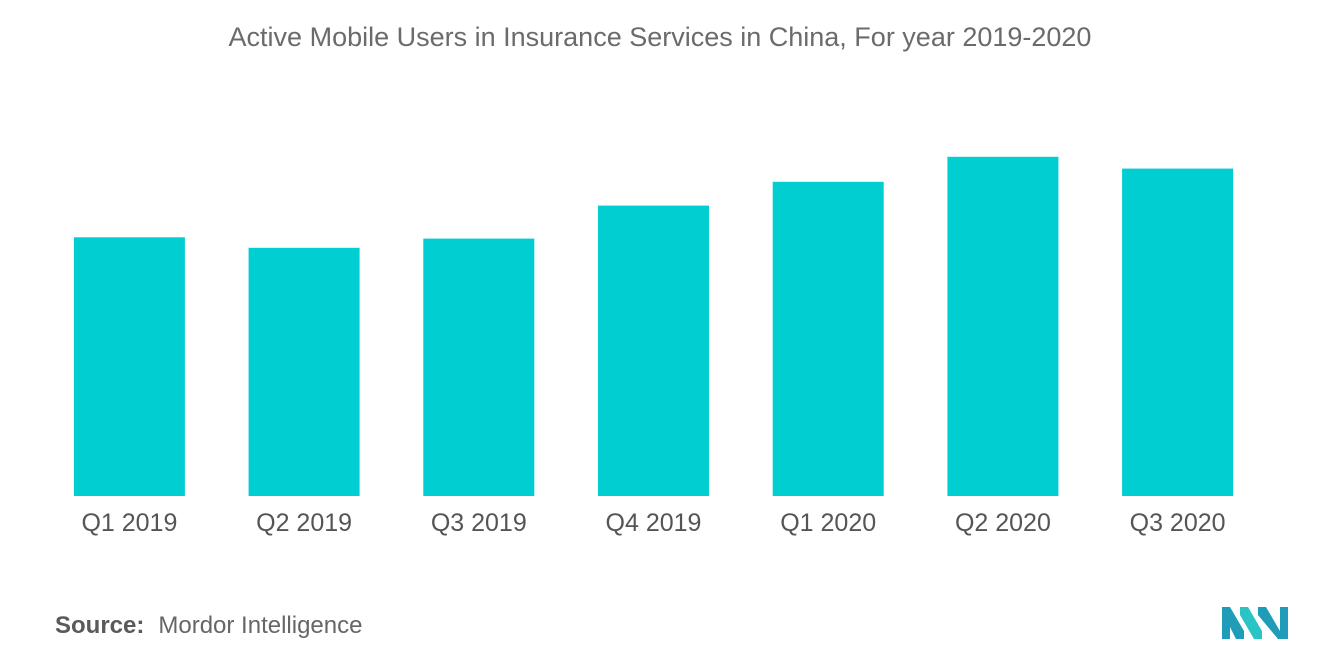 This screenshot has width=1320, height=665. Describe the element at coordinates (129, 523) in the screenshot. I see `x-tick-label: Q1 2019` at that location.